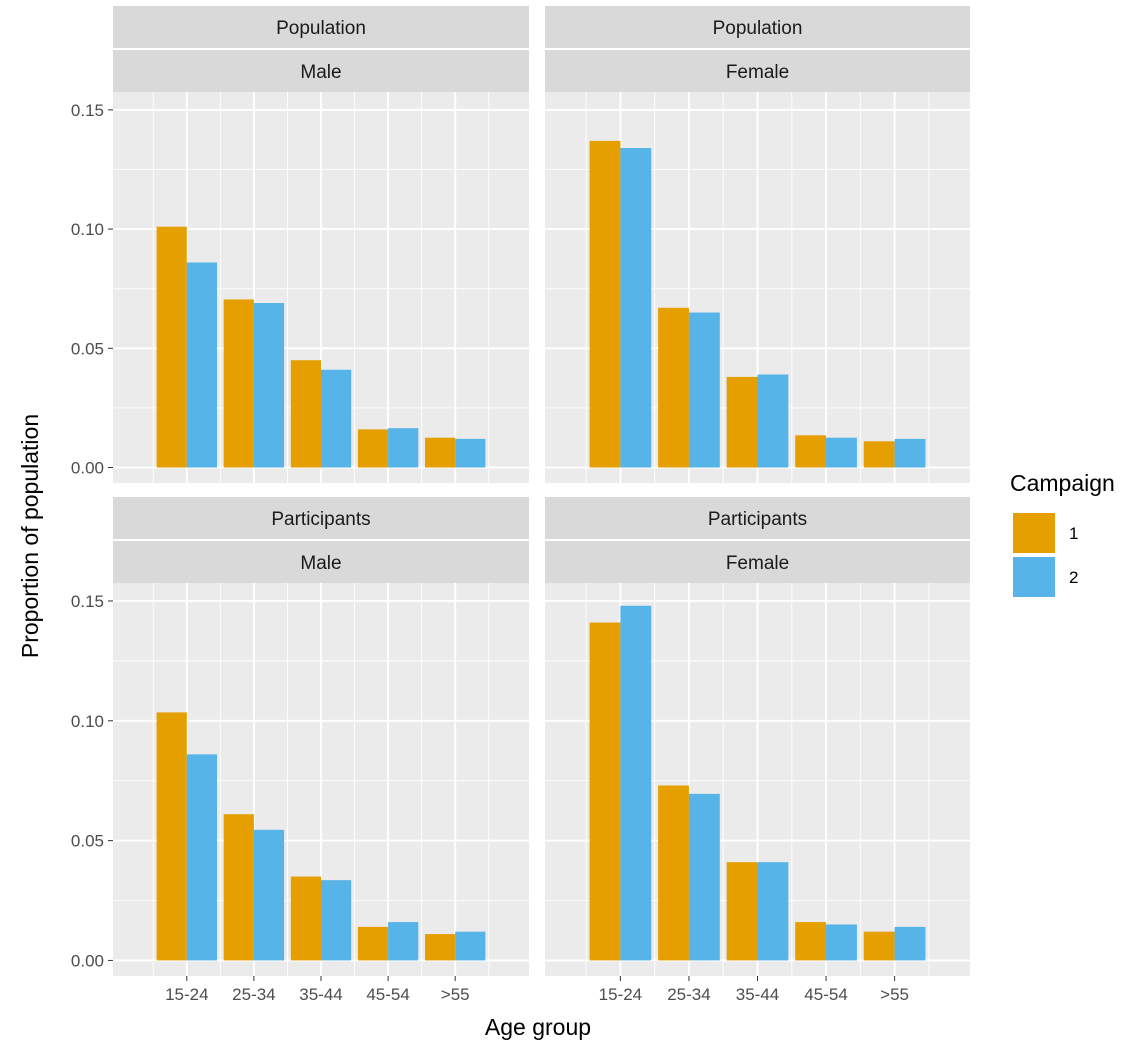  Describe the element at coordinates (879, 454) in the screenshot. I see `bar-population-female-campaign-1->55` at that location.